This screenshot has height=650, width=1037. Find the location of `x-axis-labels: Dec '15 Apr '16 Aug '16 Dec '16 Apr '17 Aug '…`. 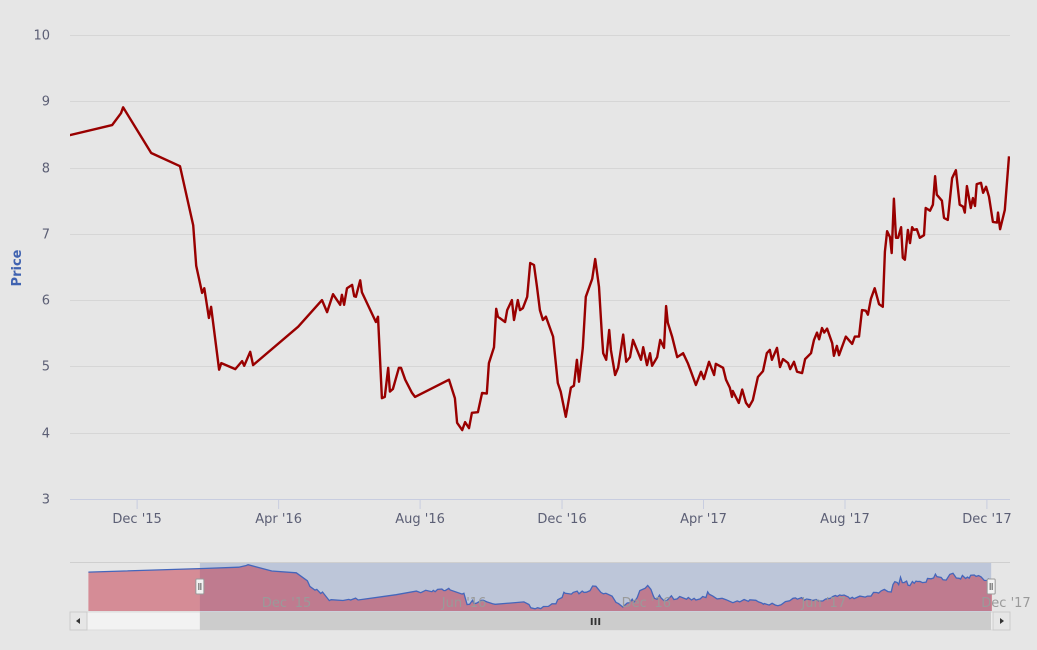

x-axis-labels: Dec '15 Apr '16 Aug '16 Dec '16 Apr '17 Aug '… is located at coordinates (562, 513).